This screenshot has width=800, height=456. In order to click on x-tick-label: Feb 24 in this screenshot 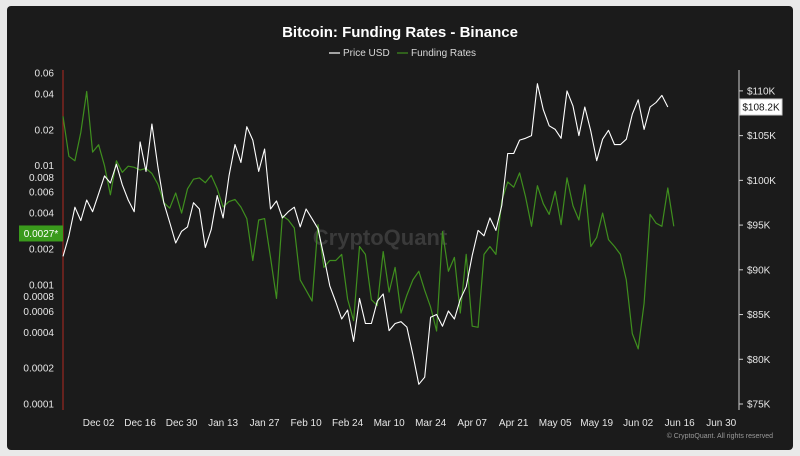, I will do `click(348, 423)`.